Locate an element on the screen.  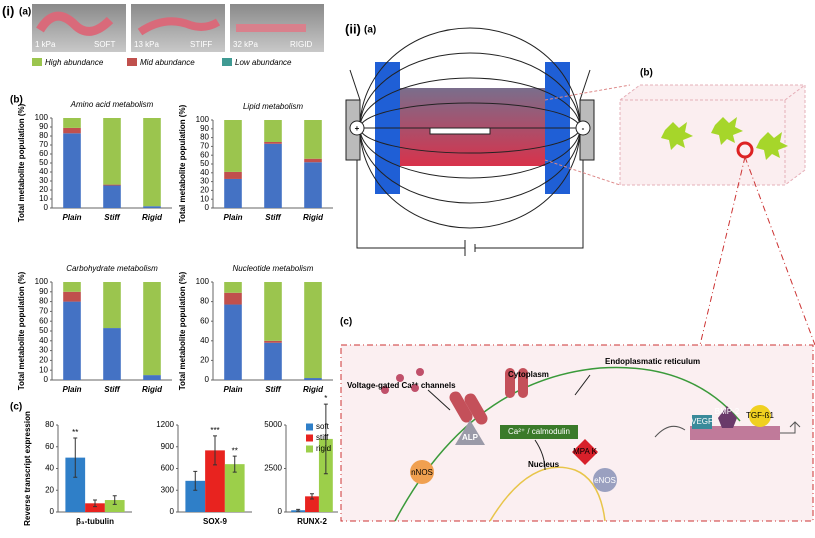
pathway-label: BMP-2 is located at coordinates (727, 411).